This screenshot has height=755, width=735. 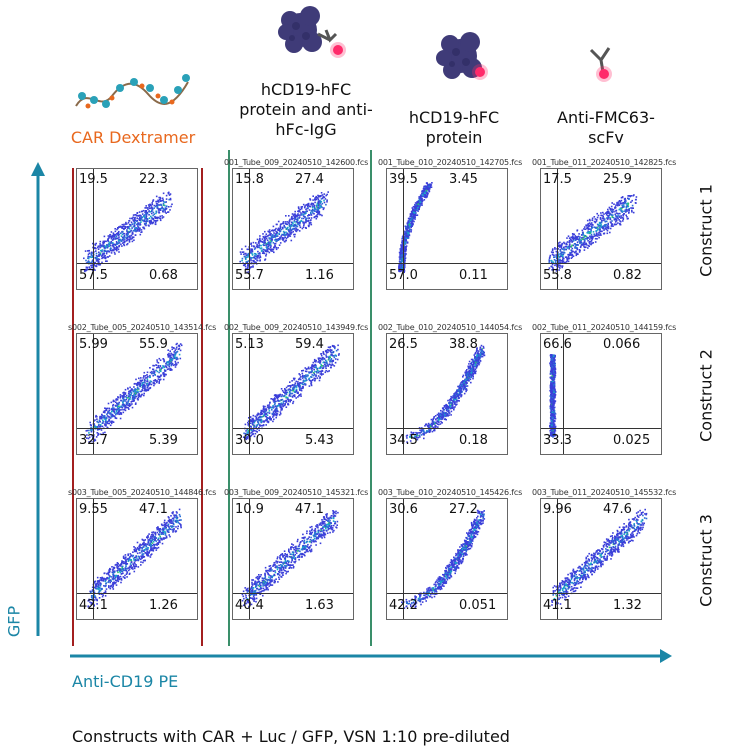 What do you see at coordinates (557, 229) in the screenshot?
I see `quadrant-gate-vertical` at bounding box center [557, 229].